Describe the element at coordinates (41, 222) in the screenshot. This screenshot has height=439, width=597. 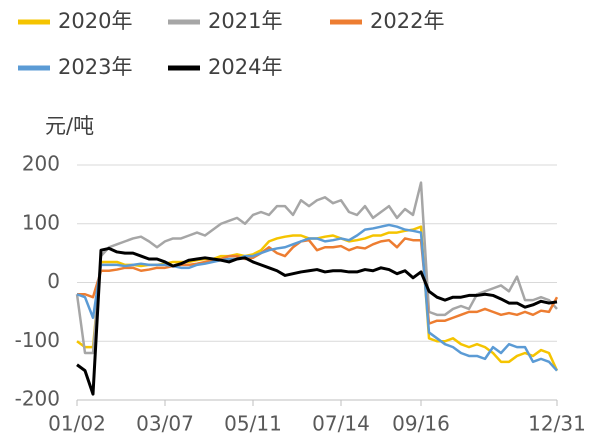
I see `y-tick-label: 100` at that location.